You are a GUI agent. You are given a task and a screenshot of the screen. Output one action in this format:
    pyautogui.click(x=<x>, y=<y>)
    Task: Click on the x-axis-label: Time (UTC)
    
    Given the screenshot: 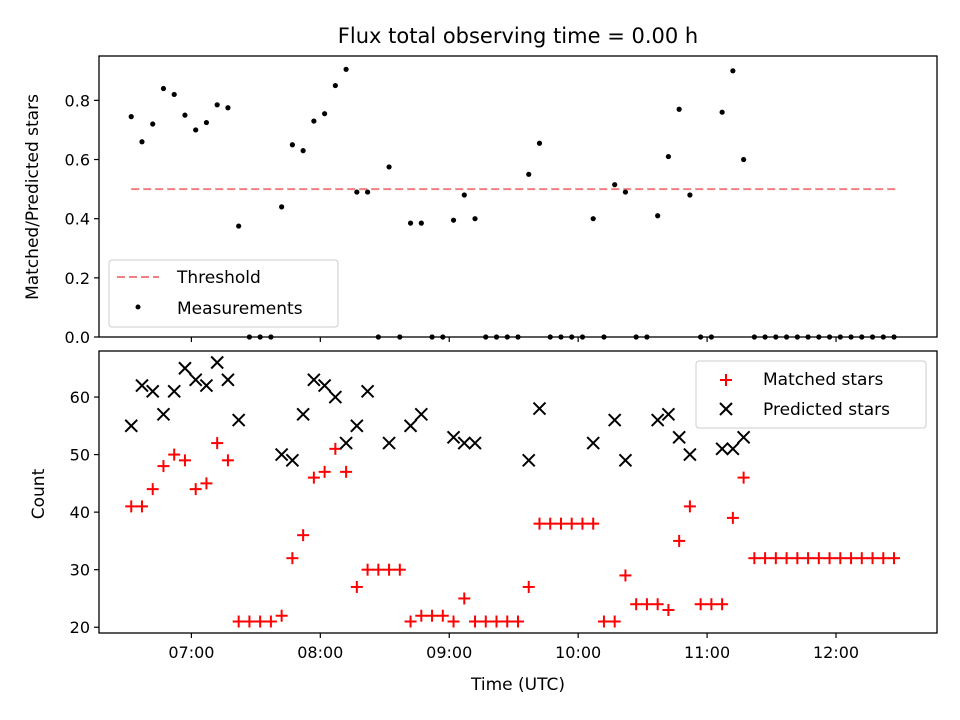 What is the action you would take?
    pyautogui.click(x=517, y=685)
    